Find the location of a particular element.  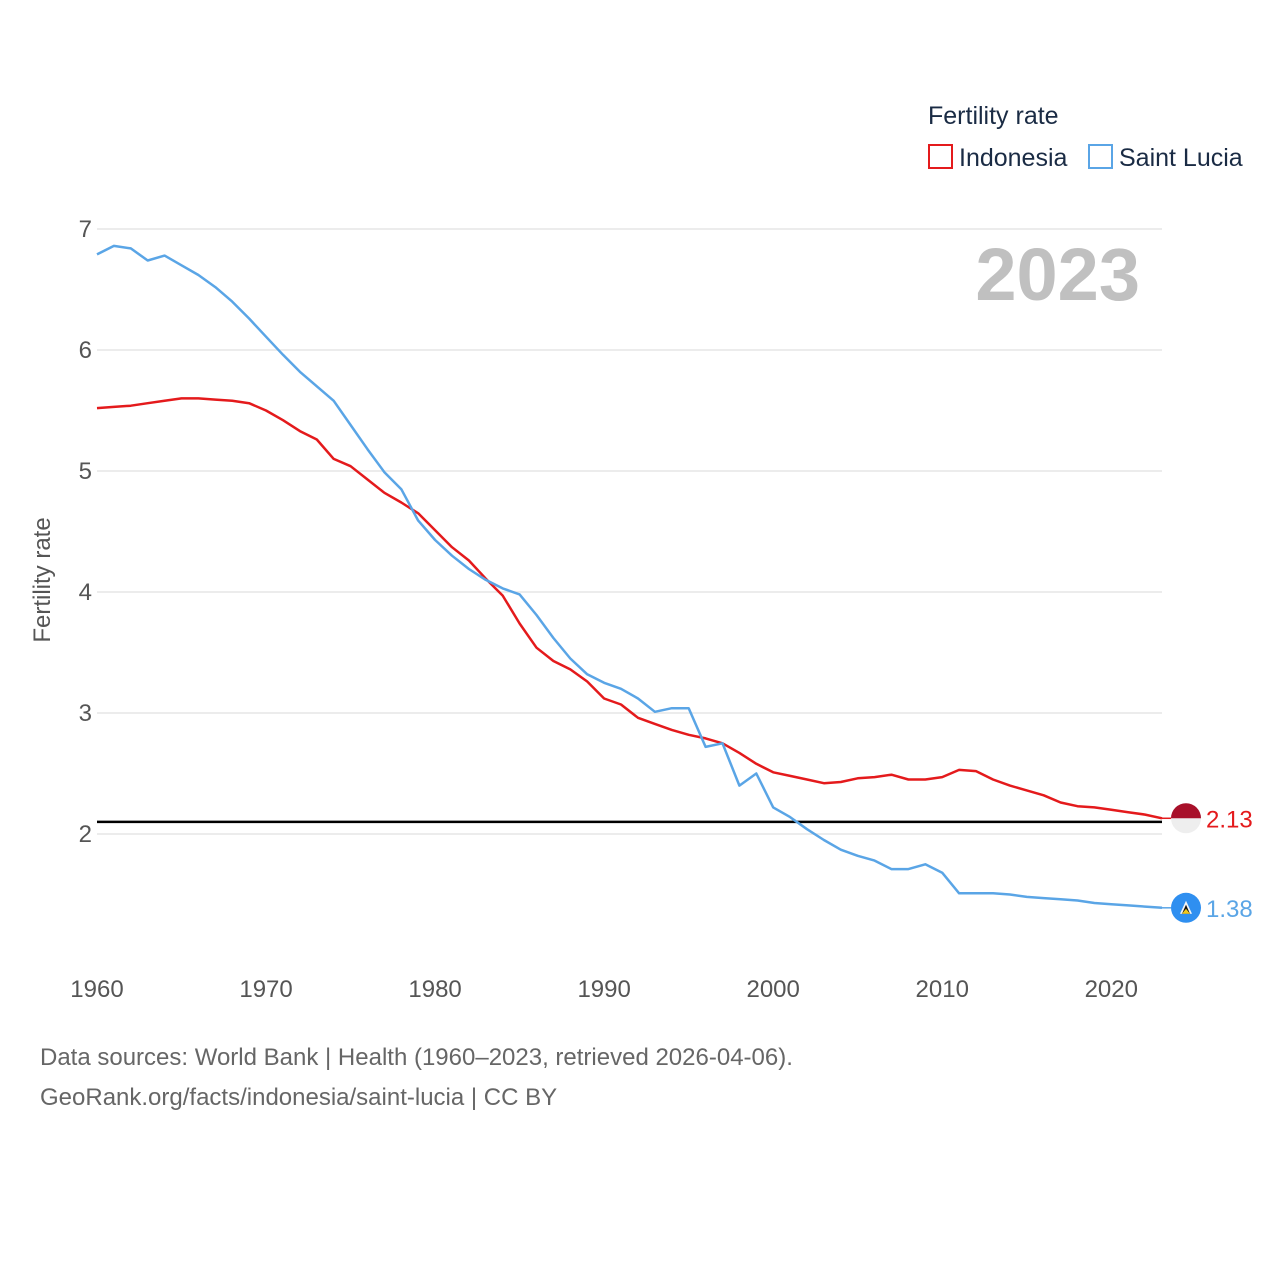

legend-title: Fertility rate is located at coordinates (993, 116).